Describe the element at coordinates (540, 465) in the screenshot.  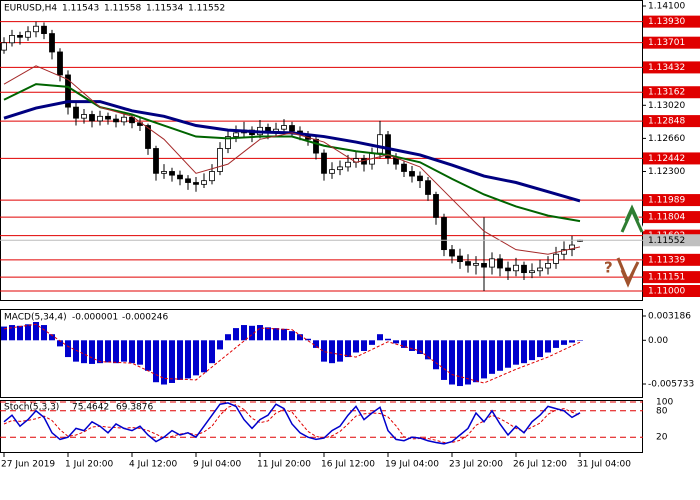
I see `x-tick-label: 26 Jul 12:00` at that location.